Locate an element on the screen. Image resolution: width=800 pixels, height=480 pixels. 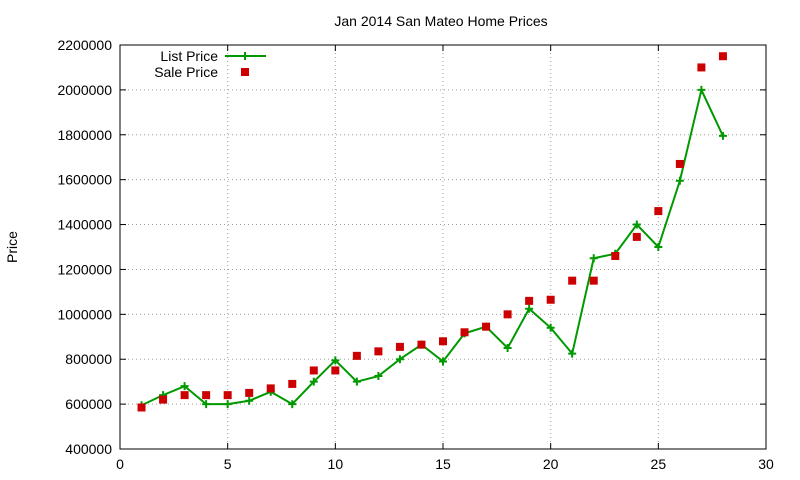
y-tick-label: 2000000 is located at coordinates (84, 90).